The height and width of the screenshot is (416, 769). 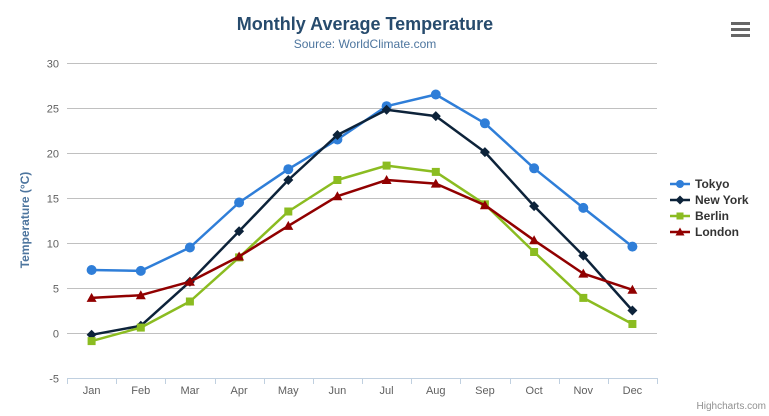 I want to click on point-berlin-jun, so click(x=337, y=180).